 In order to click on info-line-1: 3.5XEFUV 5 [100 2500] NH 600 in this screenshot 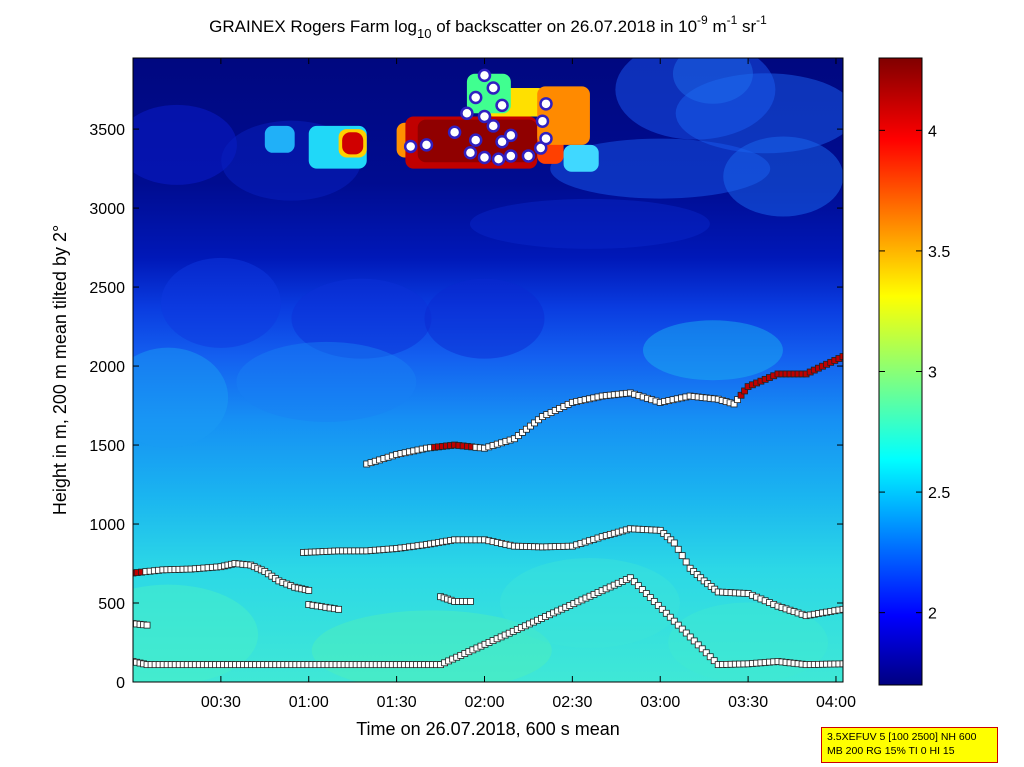, I will do `click(902, 737)`.